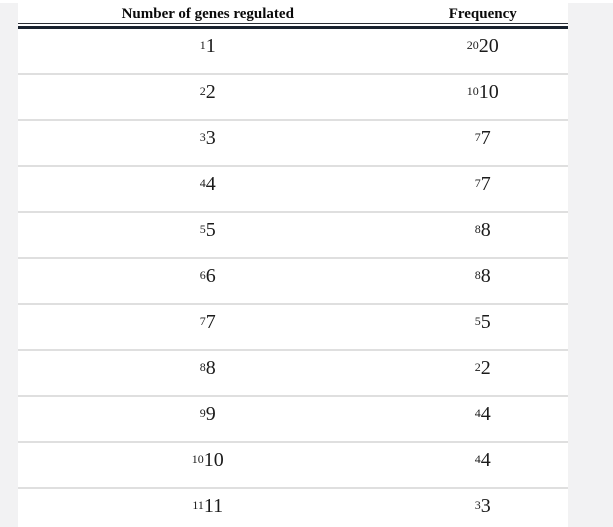 The image size is (613, 527). I want to click on frequency-cell: 33, so click(483, 511).